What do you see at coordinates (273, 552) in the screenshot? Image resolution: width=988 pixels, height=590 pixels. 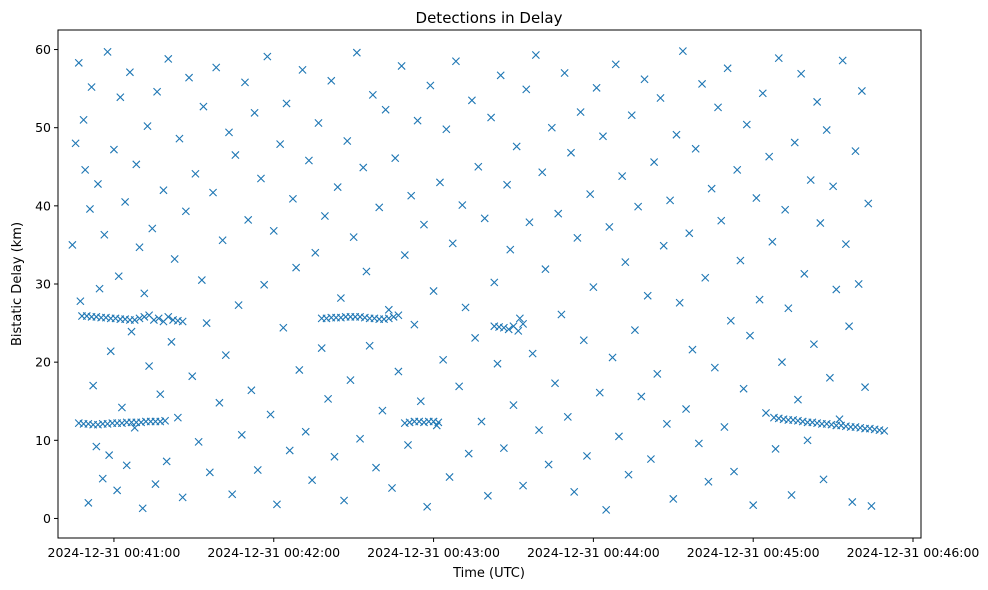 I see `x-tick-label: 2024-12-31 00:42:00` at bounding box center [273, 552].